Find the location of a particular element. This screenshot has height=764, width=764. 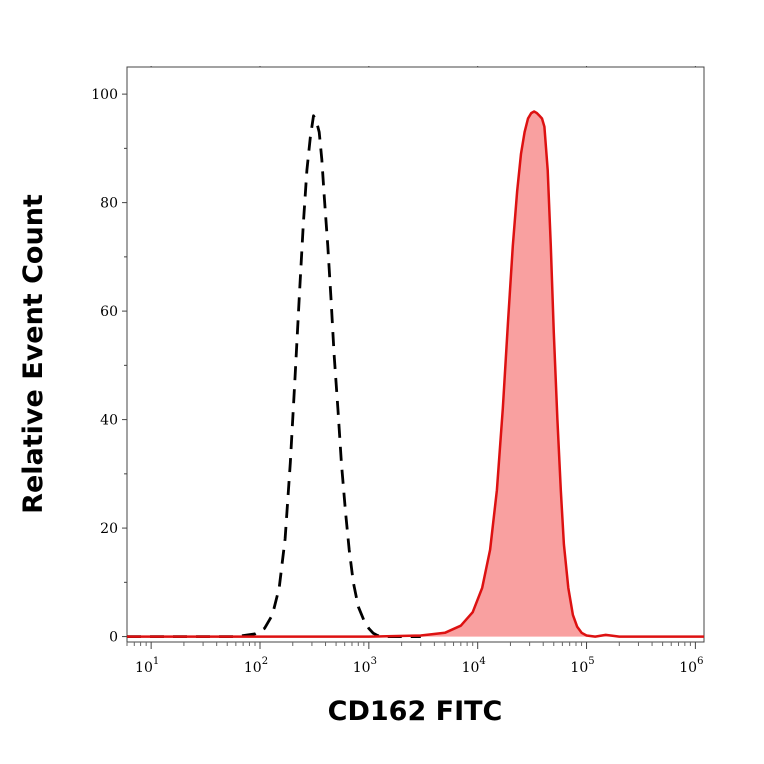

x-tick-label: 10⁴ is located at coordinates (474, 666).